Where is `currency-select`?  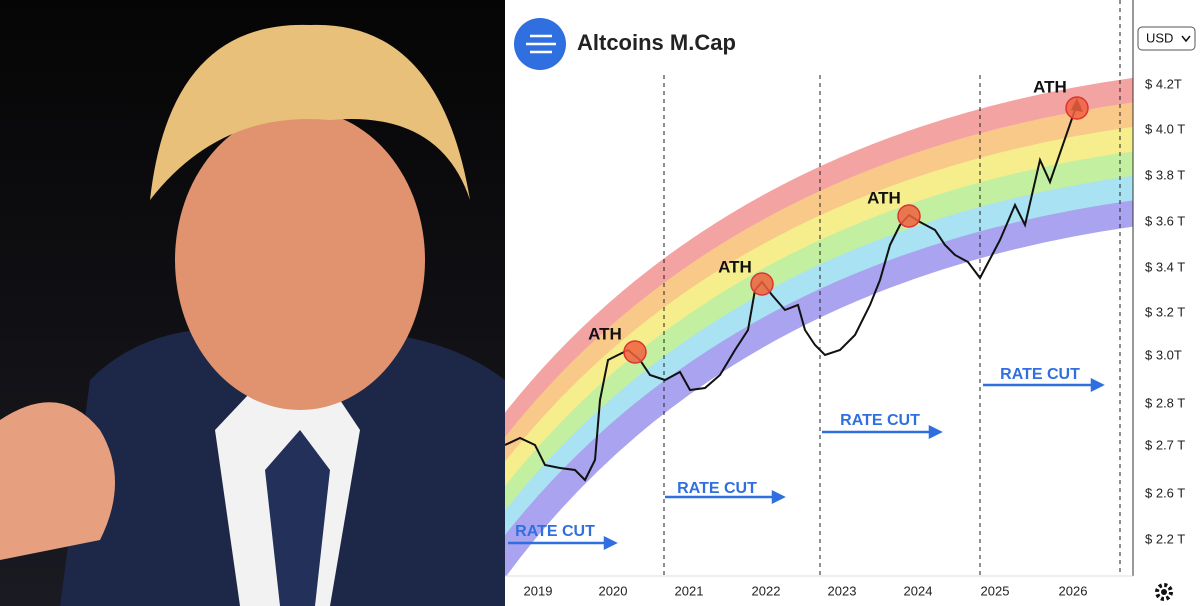 currency-select is located at coordinates (1166, 38).